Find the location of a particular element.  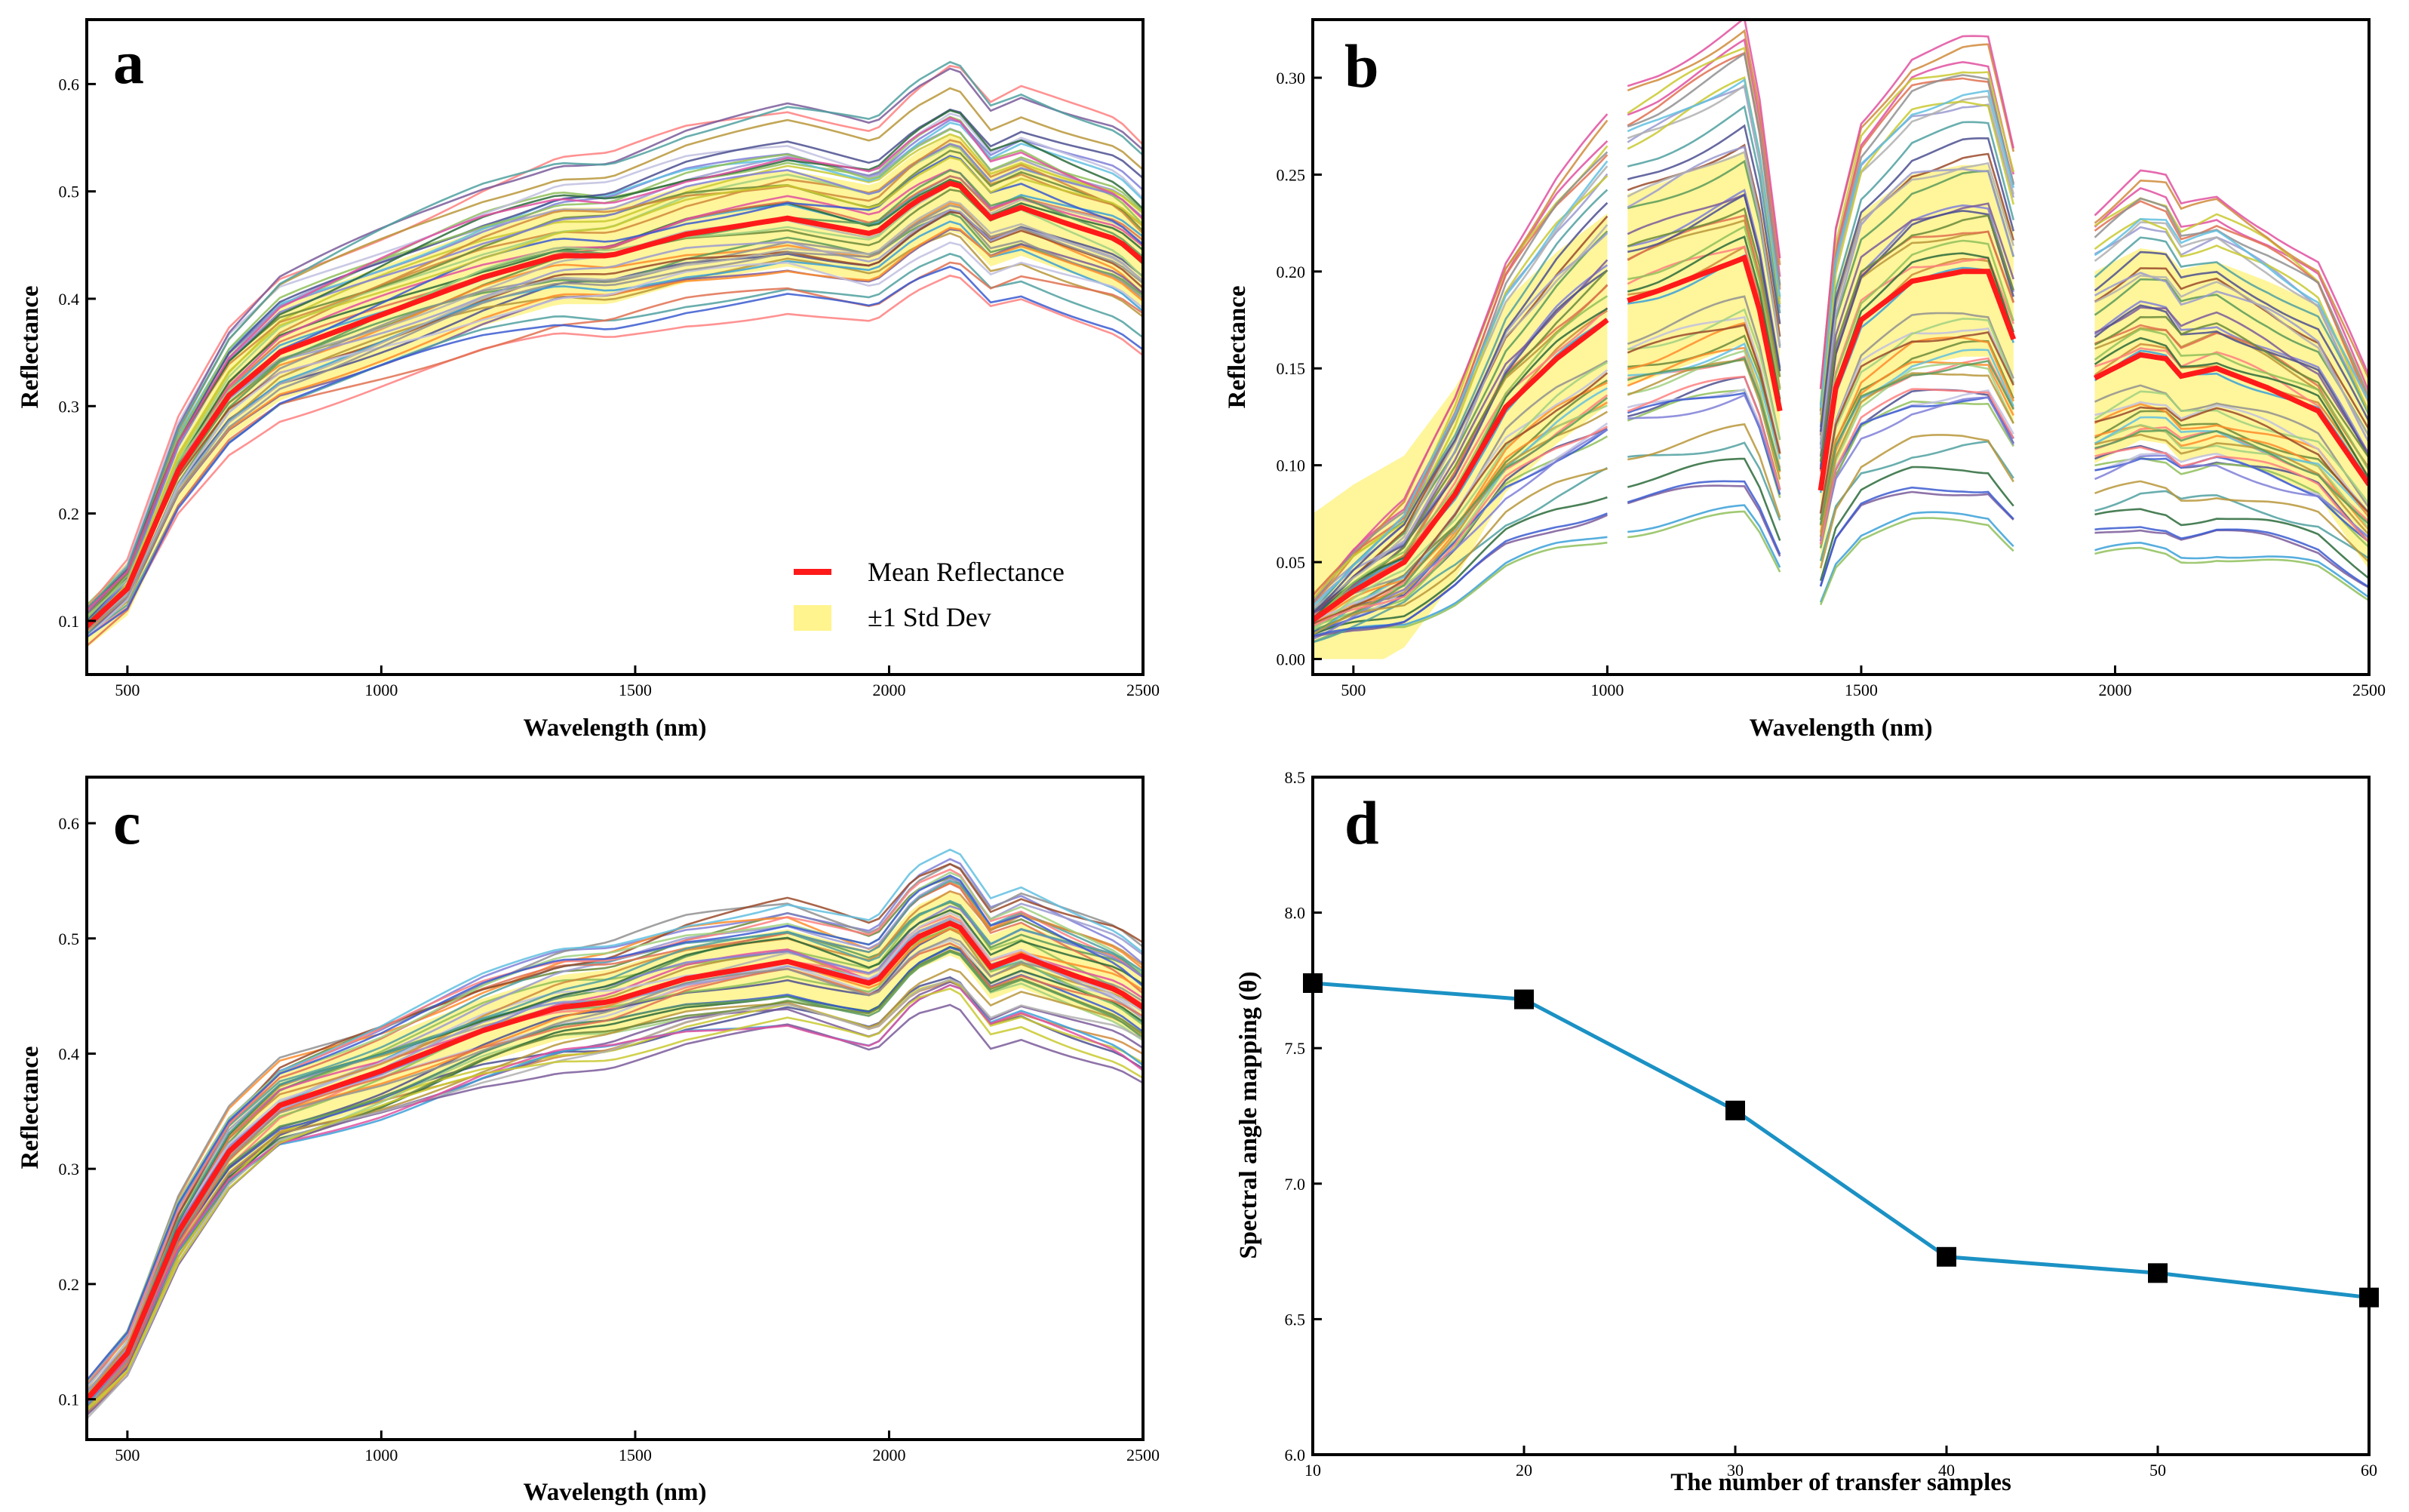

panel-d-xtick-label: 10 is located at coordinates (1313, 1470).